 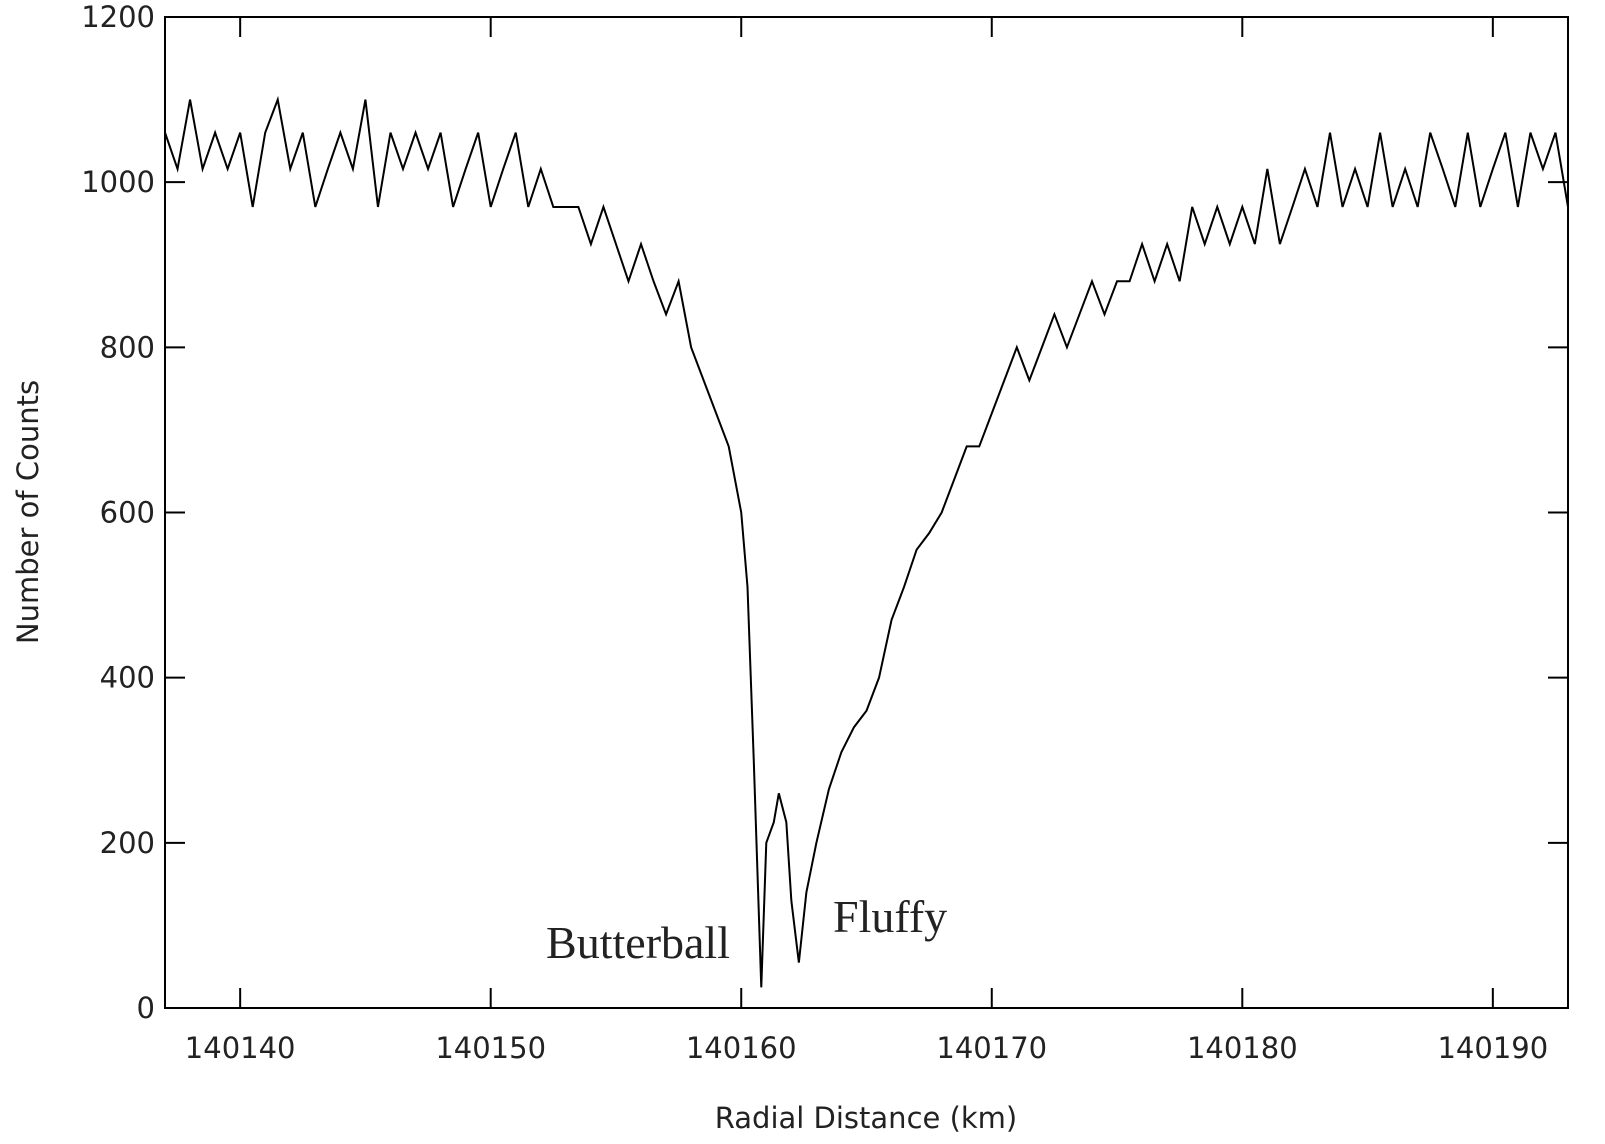 I want to click on y-tick-label: 800, so click(x=127, y=347).